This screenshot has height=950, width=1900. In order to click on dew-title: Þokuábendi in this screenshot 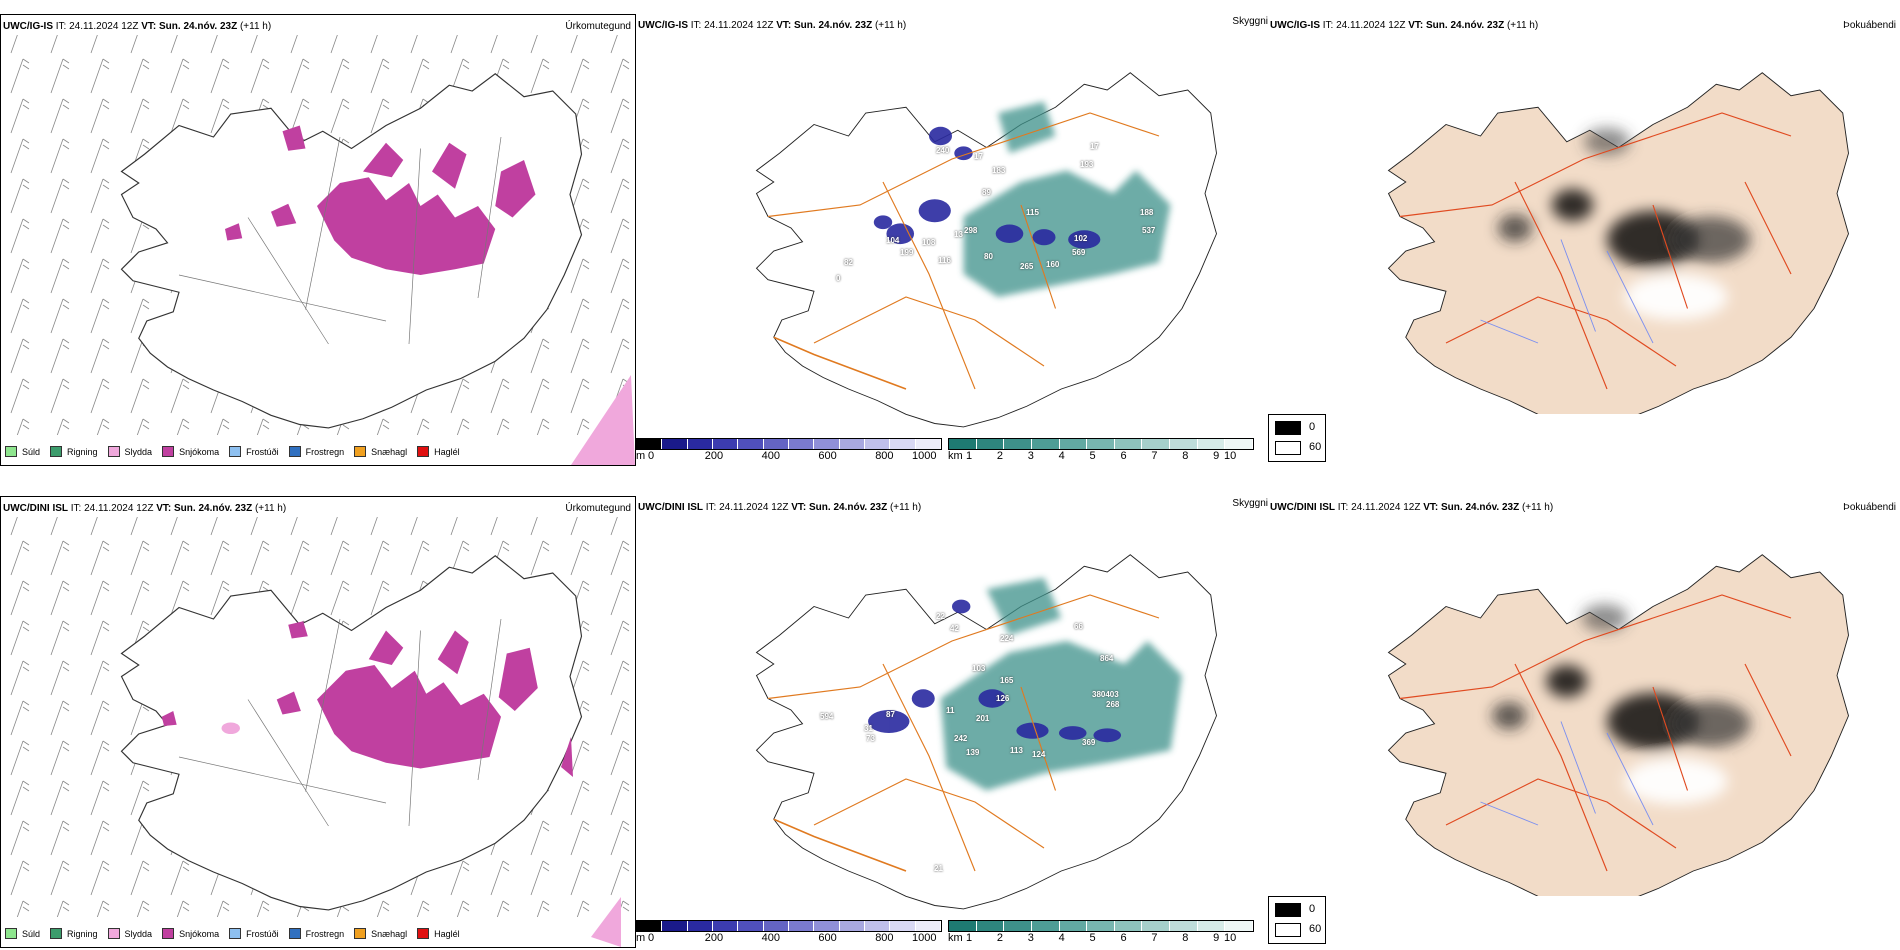, I will do `click(1869, 507)`.